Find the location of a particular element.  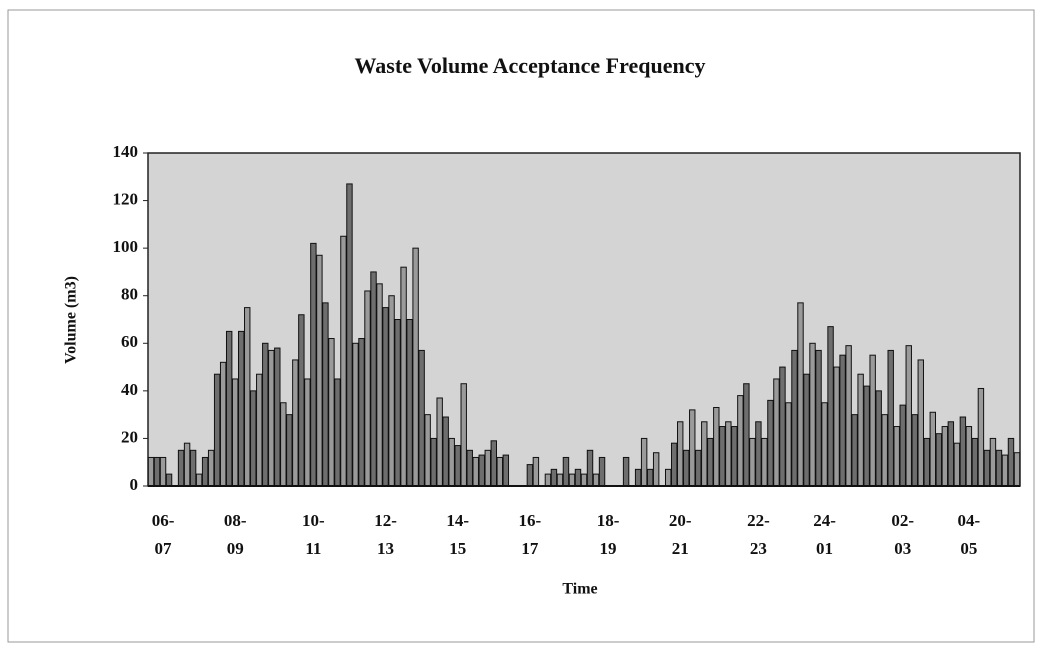

y-tick-label: 0 is located at coordinates (134, 484).